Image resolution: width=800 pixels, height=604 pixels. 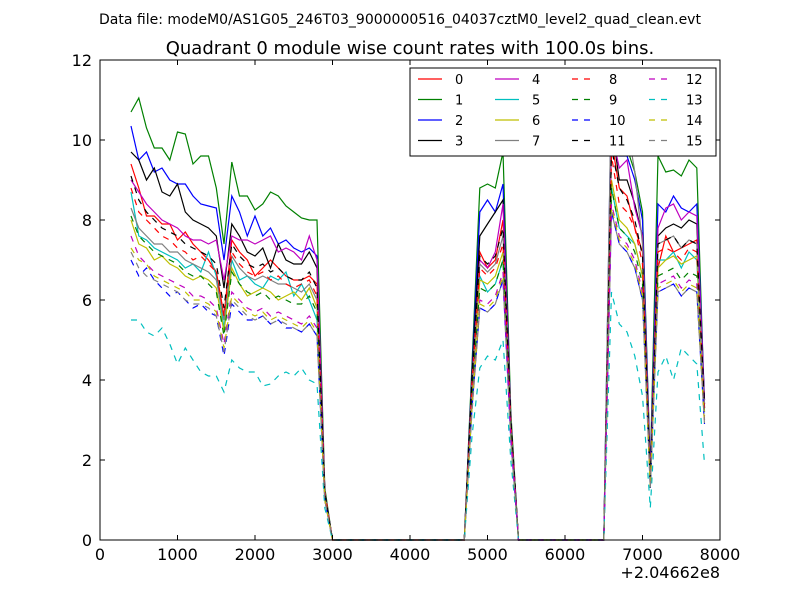 I want to click on legend-label-9: 9, so click(x=613, y=101).